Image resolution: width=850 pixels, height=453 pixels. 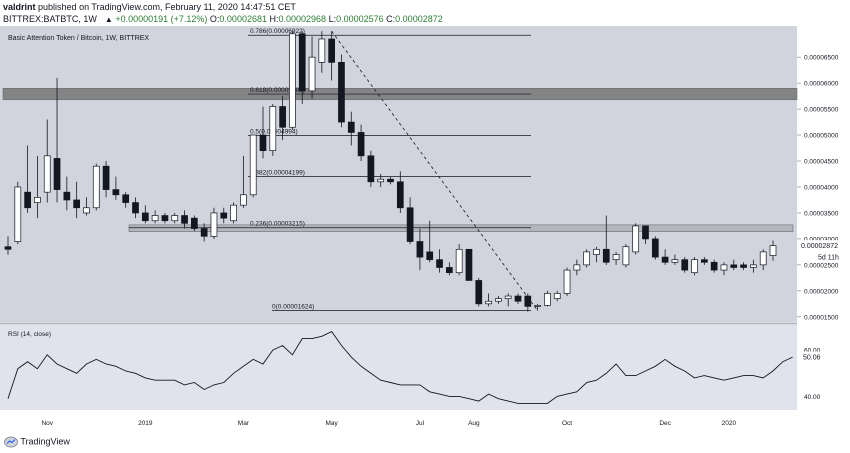 I want to click on high-value: 0.00002968, so click(x=302, y=19).